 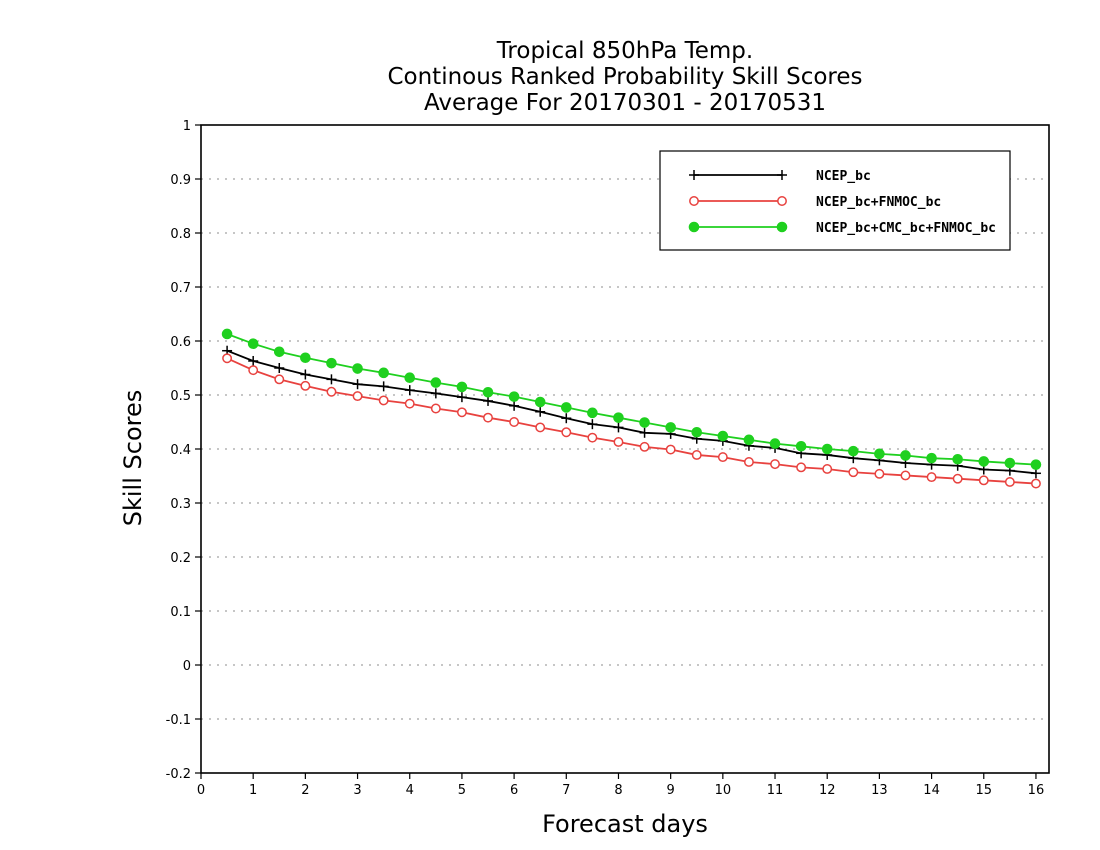 What do you see at coordinates (723, 790) in the screenshot?
I see `x-tick-label: 10` at bounding box center [723, 790].